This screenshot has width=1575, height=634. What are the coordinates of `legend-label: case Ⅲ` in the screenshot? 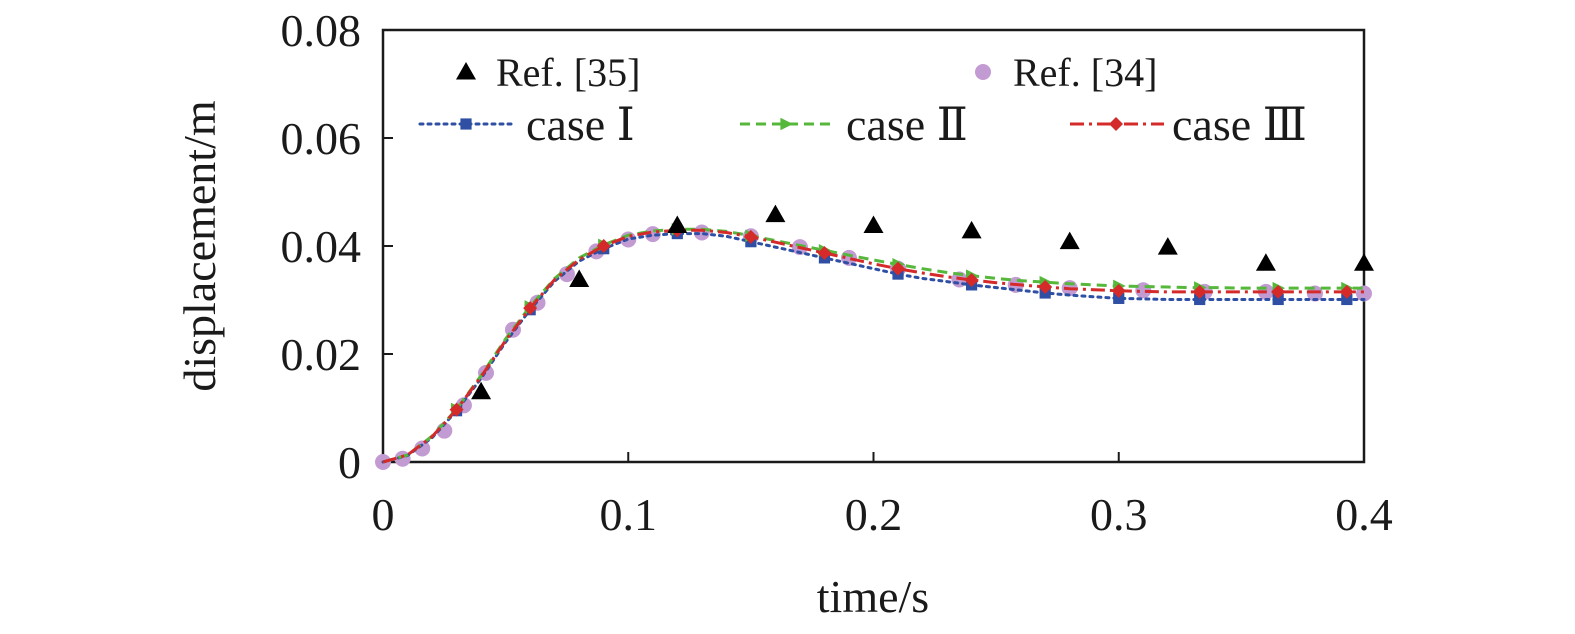 It's located at (1239, 124).